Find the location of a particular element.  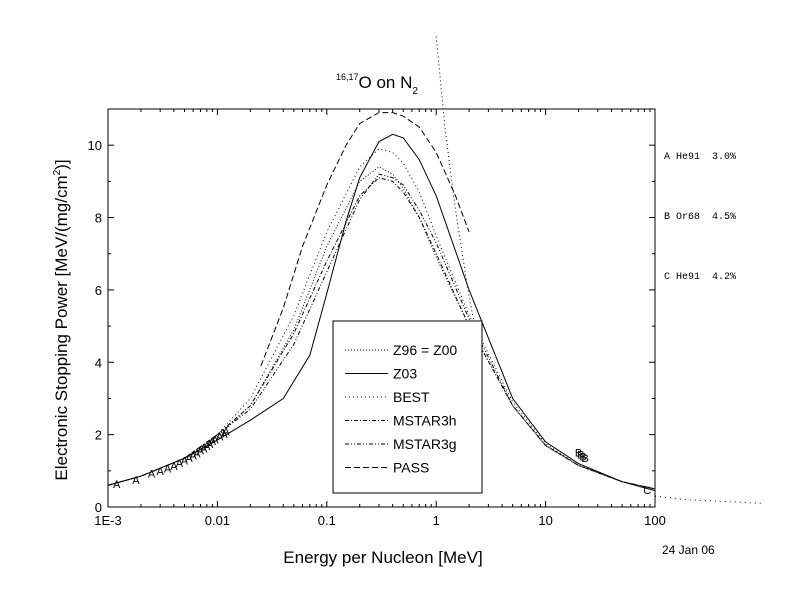

legend: Z96 = Z00 Z03 BEST MSTAR3h MSTAR3g PASS is located at coordinates (407, 407).